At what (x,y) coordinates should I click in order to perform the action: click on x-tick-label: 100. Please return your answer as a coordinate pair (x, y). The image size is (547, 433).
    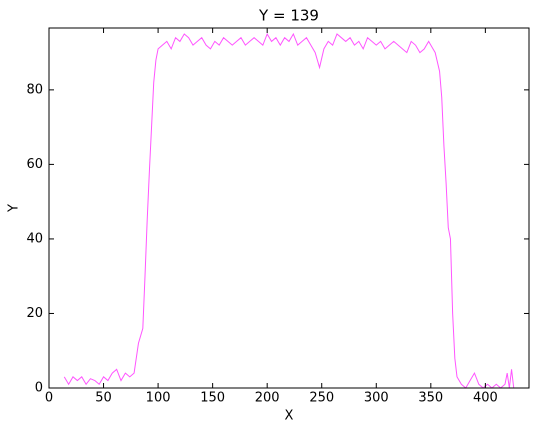
    Looking at the image, I should click on (158, 398).